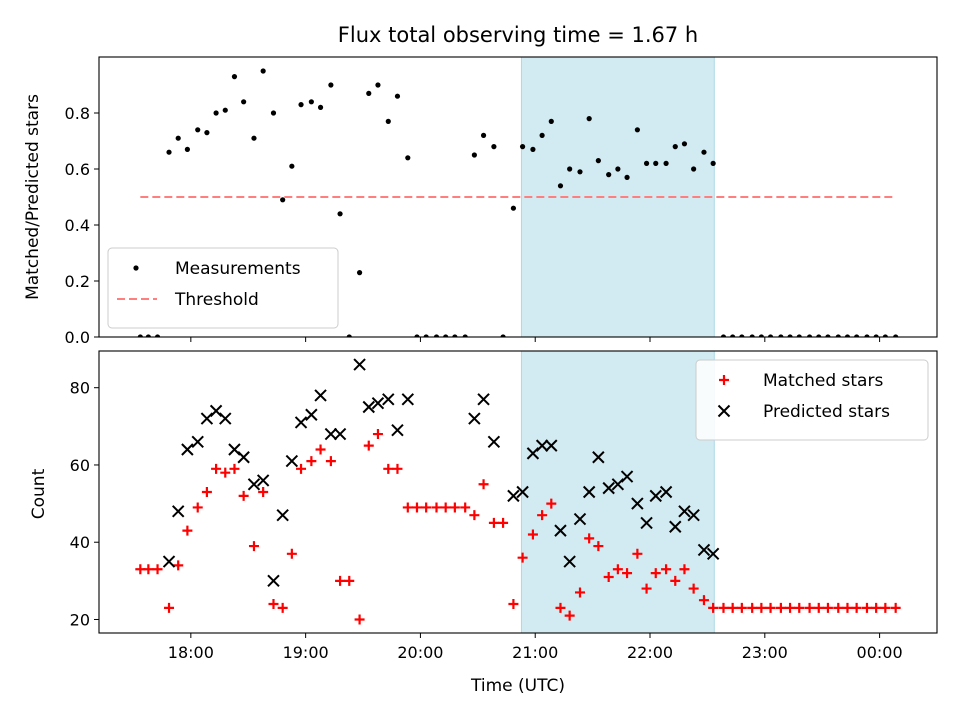  What do you see at coordinates (618, 492) in the screenshot?
I see `highlight-span` at bounding box center [618, 492].